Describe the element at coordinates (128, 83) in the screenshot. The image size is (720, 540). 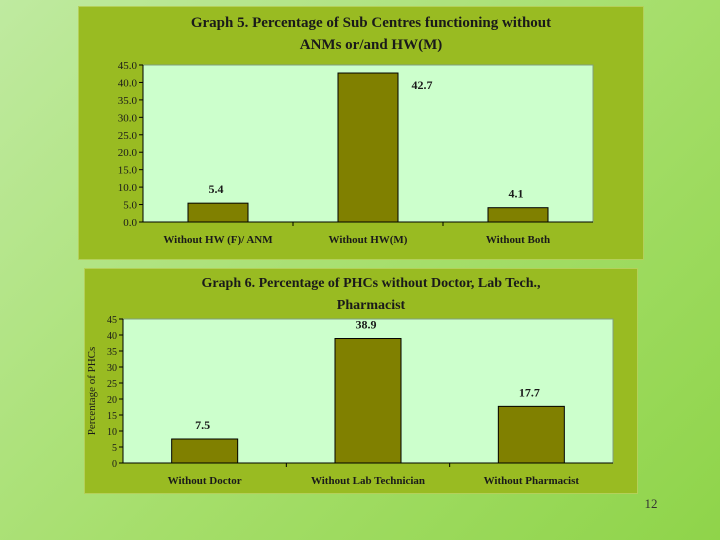
I see `y-tick-label: 40.0` at that location.